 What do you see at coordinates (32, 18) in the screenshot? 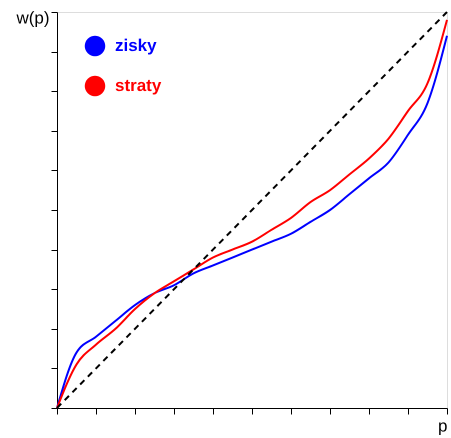
I see `y-axis-title: w(p)` at bounding box center [32, 18].